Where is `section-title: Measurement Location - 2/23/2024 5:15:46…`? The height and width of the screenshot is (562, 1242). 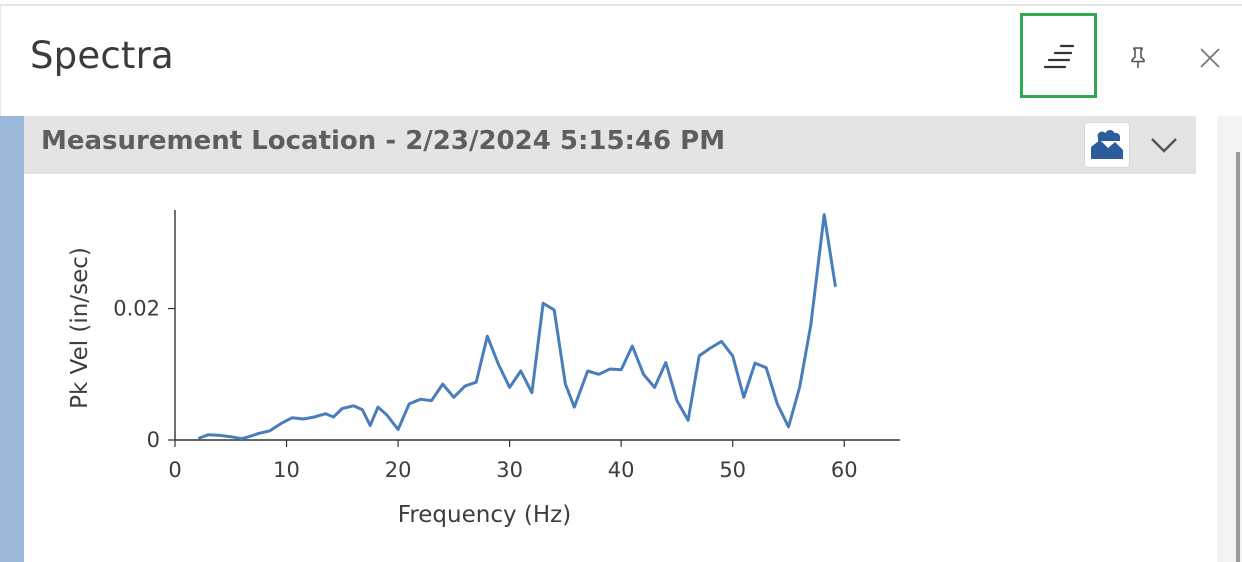
section-title: Measurement Location - 2/23/2024 5:15:46… is located at coordinates (383, 141).